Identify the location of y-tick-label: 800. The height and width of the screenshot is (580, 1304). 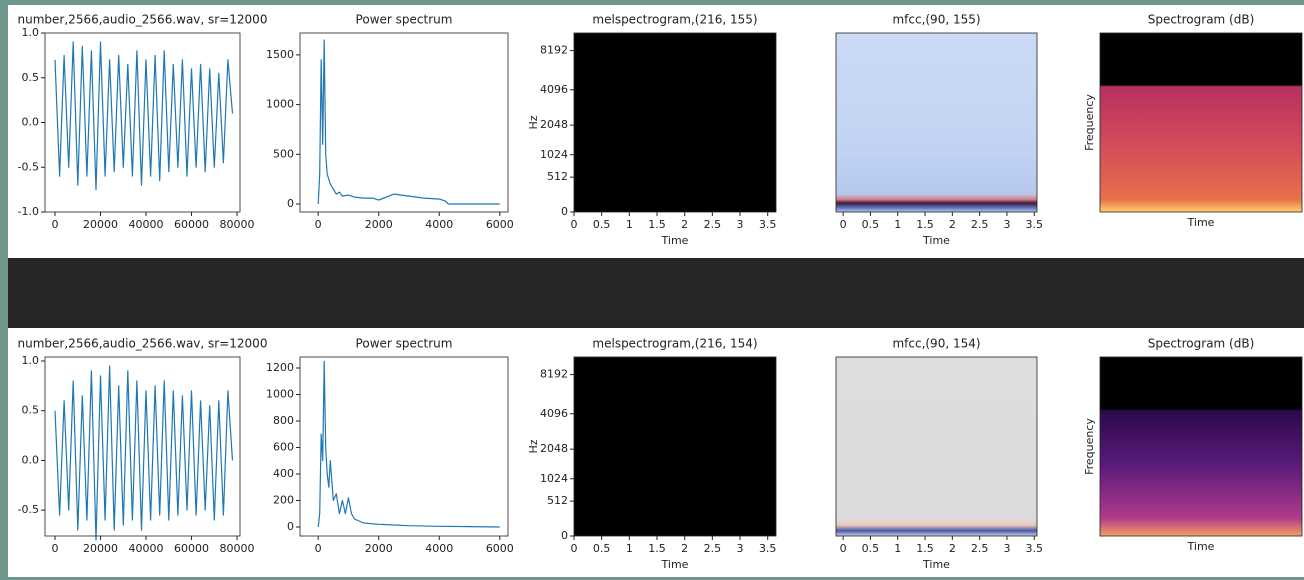
(283, 420).